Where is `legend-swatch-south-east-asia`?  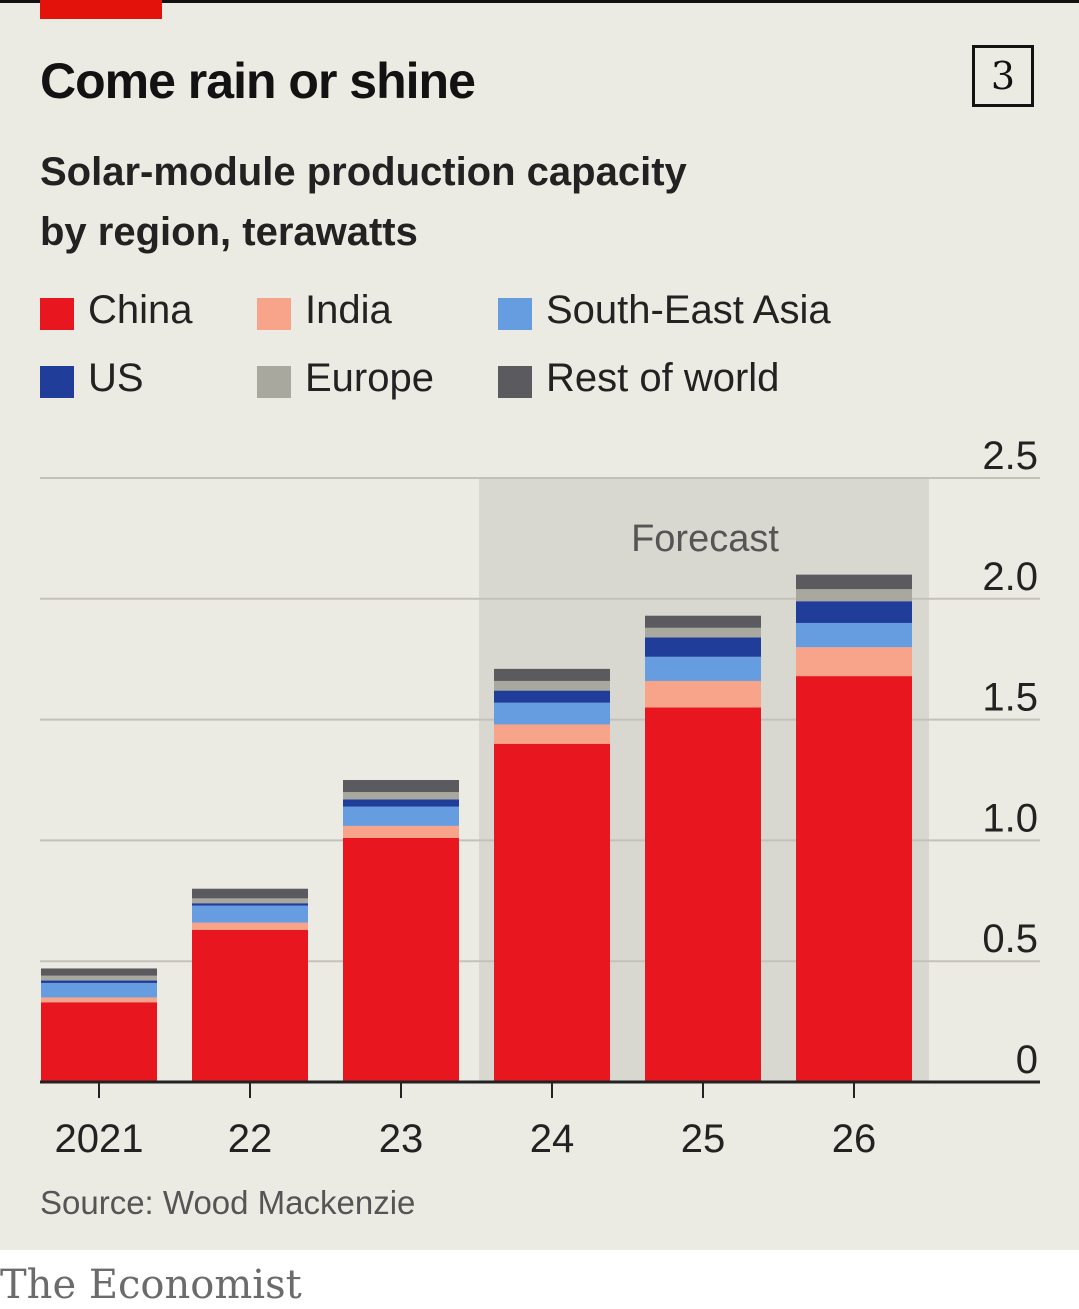
legend-swatch-south-east-asia is located at coordinates (515, 314).